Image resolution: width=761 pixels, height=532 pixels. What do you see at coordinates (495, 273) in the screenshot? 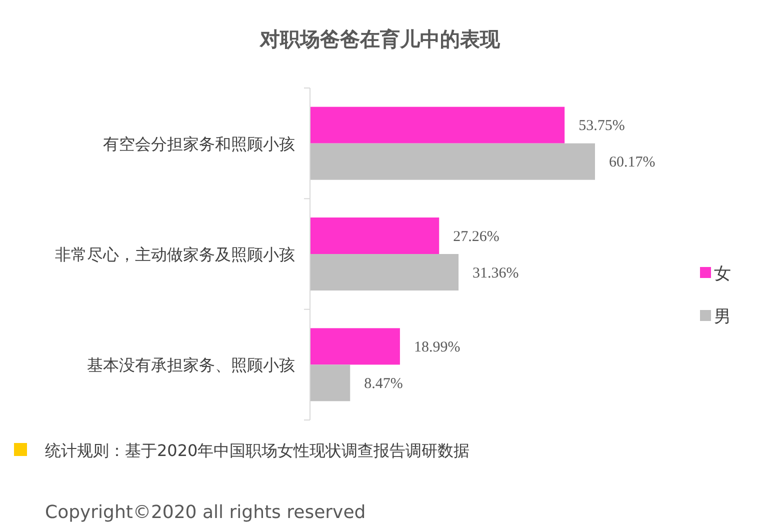
I see `data-label: 31.36%` at bounding box center [495, 273].